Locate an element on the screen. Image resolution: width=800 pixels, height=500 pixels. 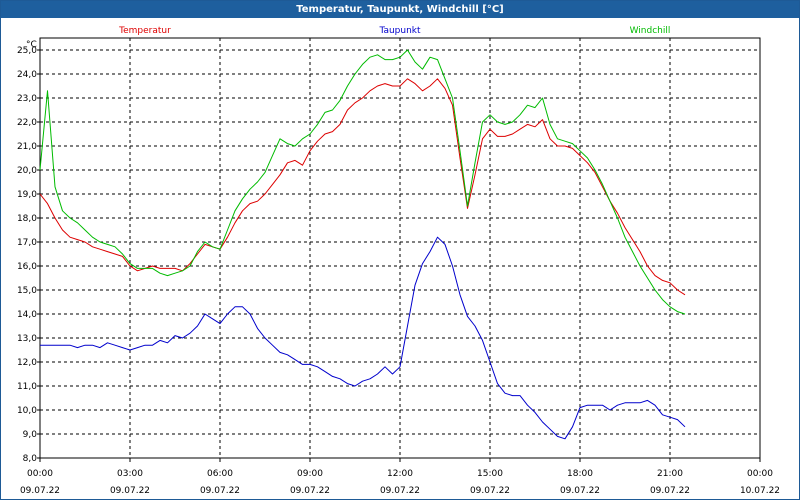
y-tick-label: 10,0 is located at coordinates (27, 411).